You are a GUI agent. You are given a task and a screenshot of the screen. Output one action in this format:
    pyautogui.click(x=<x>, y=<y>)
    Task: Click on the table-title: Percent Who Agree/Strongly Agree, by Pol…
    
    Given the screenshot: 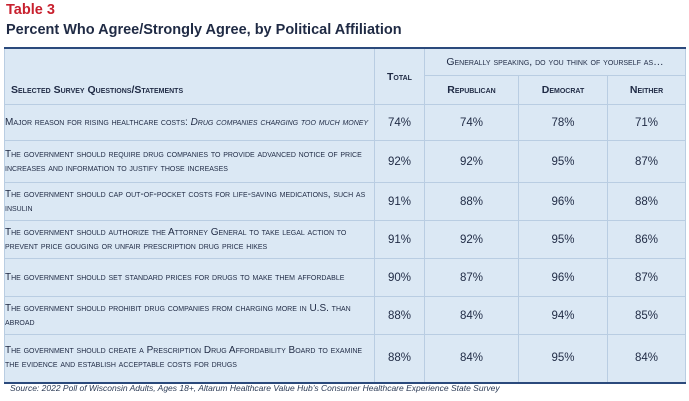 What is the action you would take?
    pyautogui.click(x=204, y=30)
    